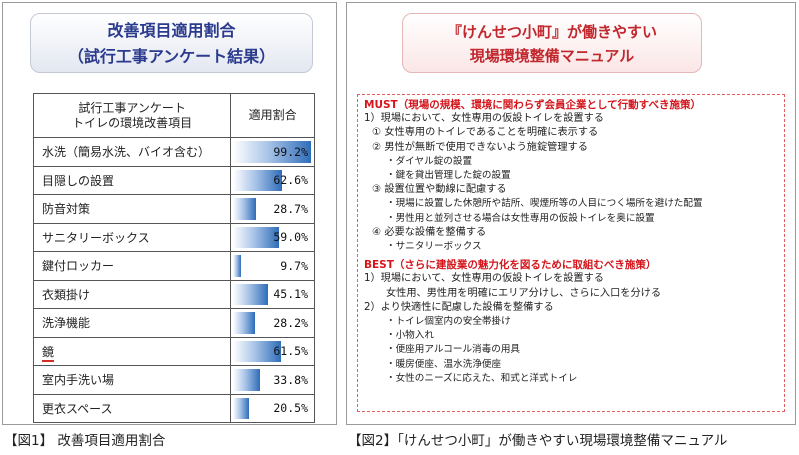 Image resolution: width=799 pixels, height=455 pixels. I want to click on row-item-label: 鍵付ロッカー, so click(78, 266).